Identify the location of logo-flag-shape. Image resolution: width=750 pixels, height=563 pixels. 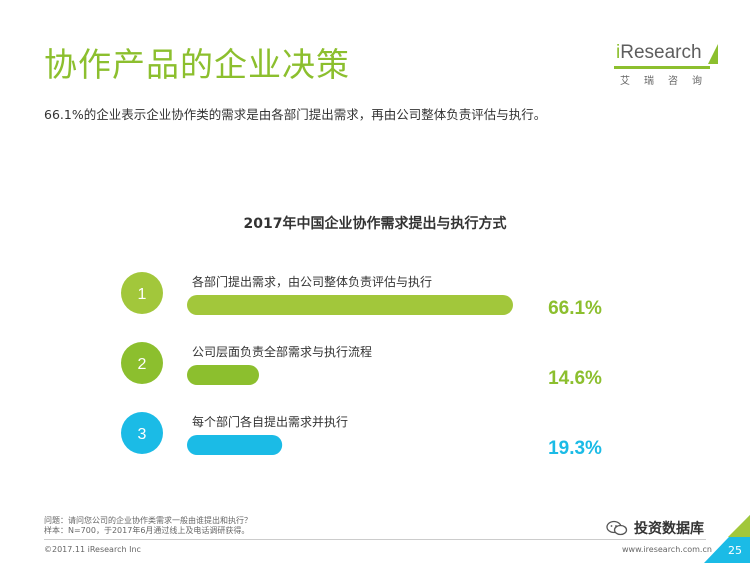
(713, 54).